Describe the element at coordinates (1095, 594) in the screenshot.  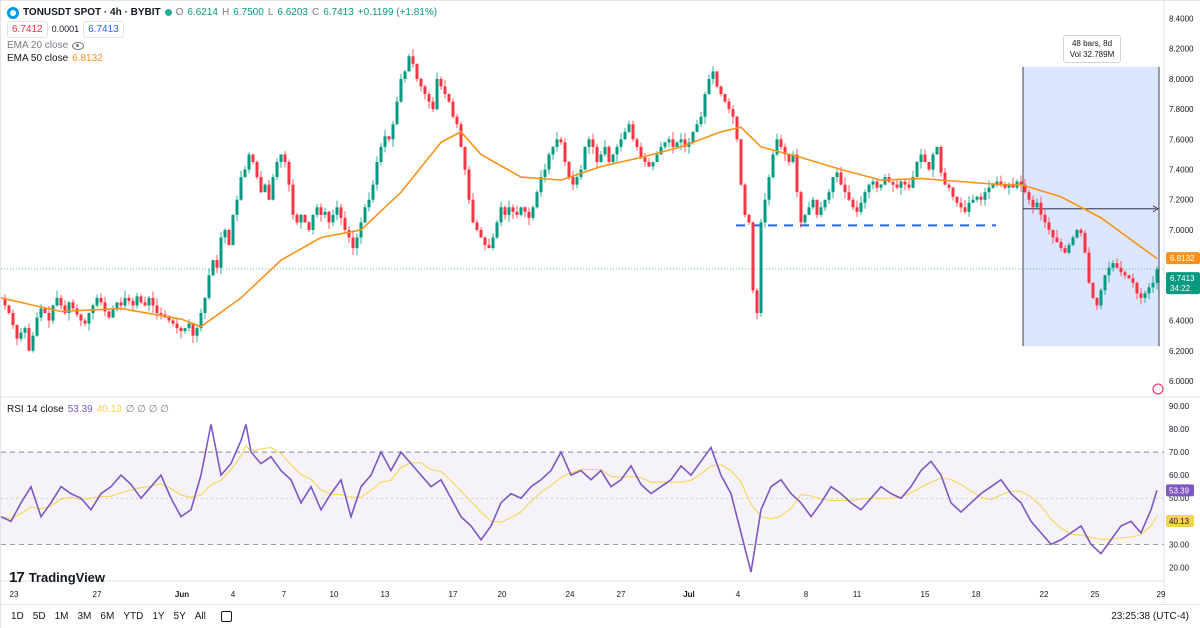
I see `time-tick-label: 25` at that location.